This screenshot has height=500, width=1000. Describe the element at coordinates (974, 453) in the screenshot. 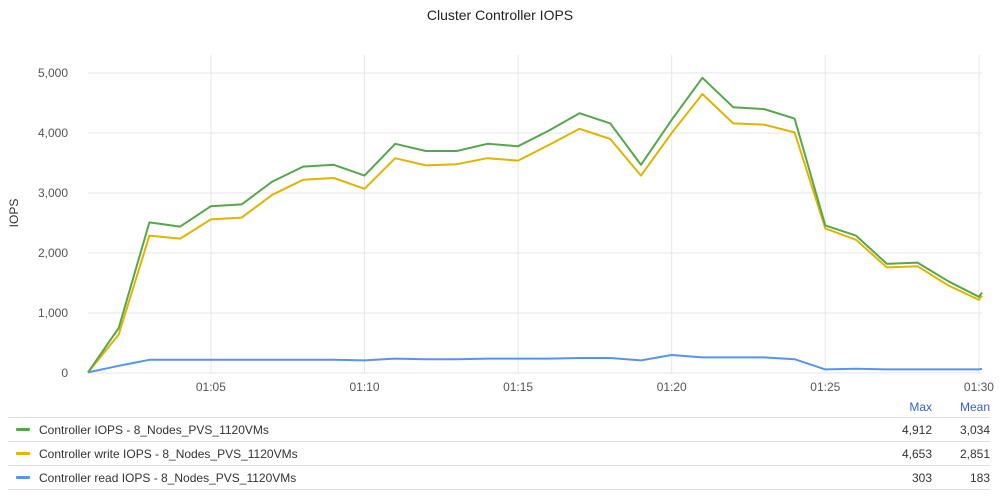

I see `legend-mean-value: 2,851` at that location.